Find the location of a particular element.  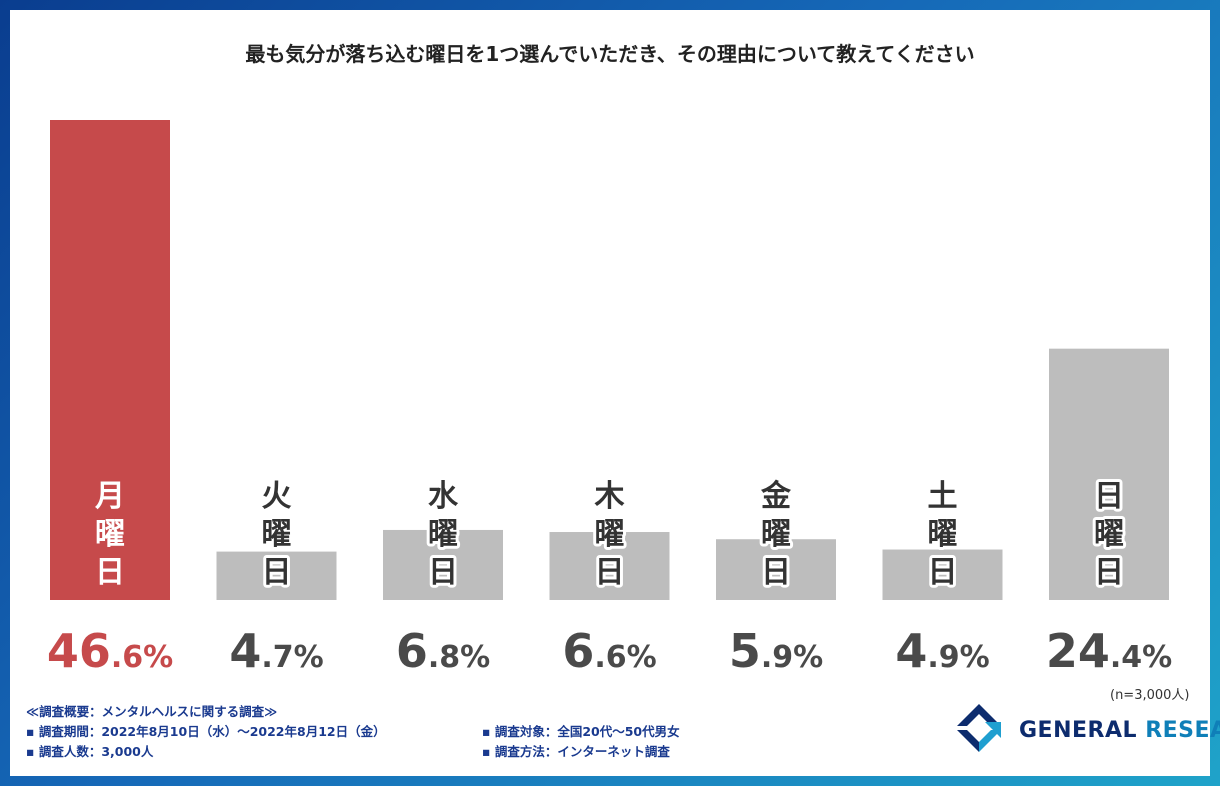

bar-category-label-2: 火曜日 is located at coordinates (277, 534).